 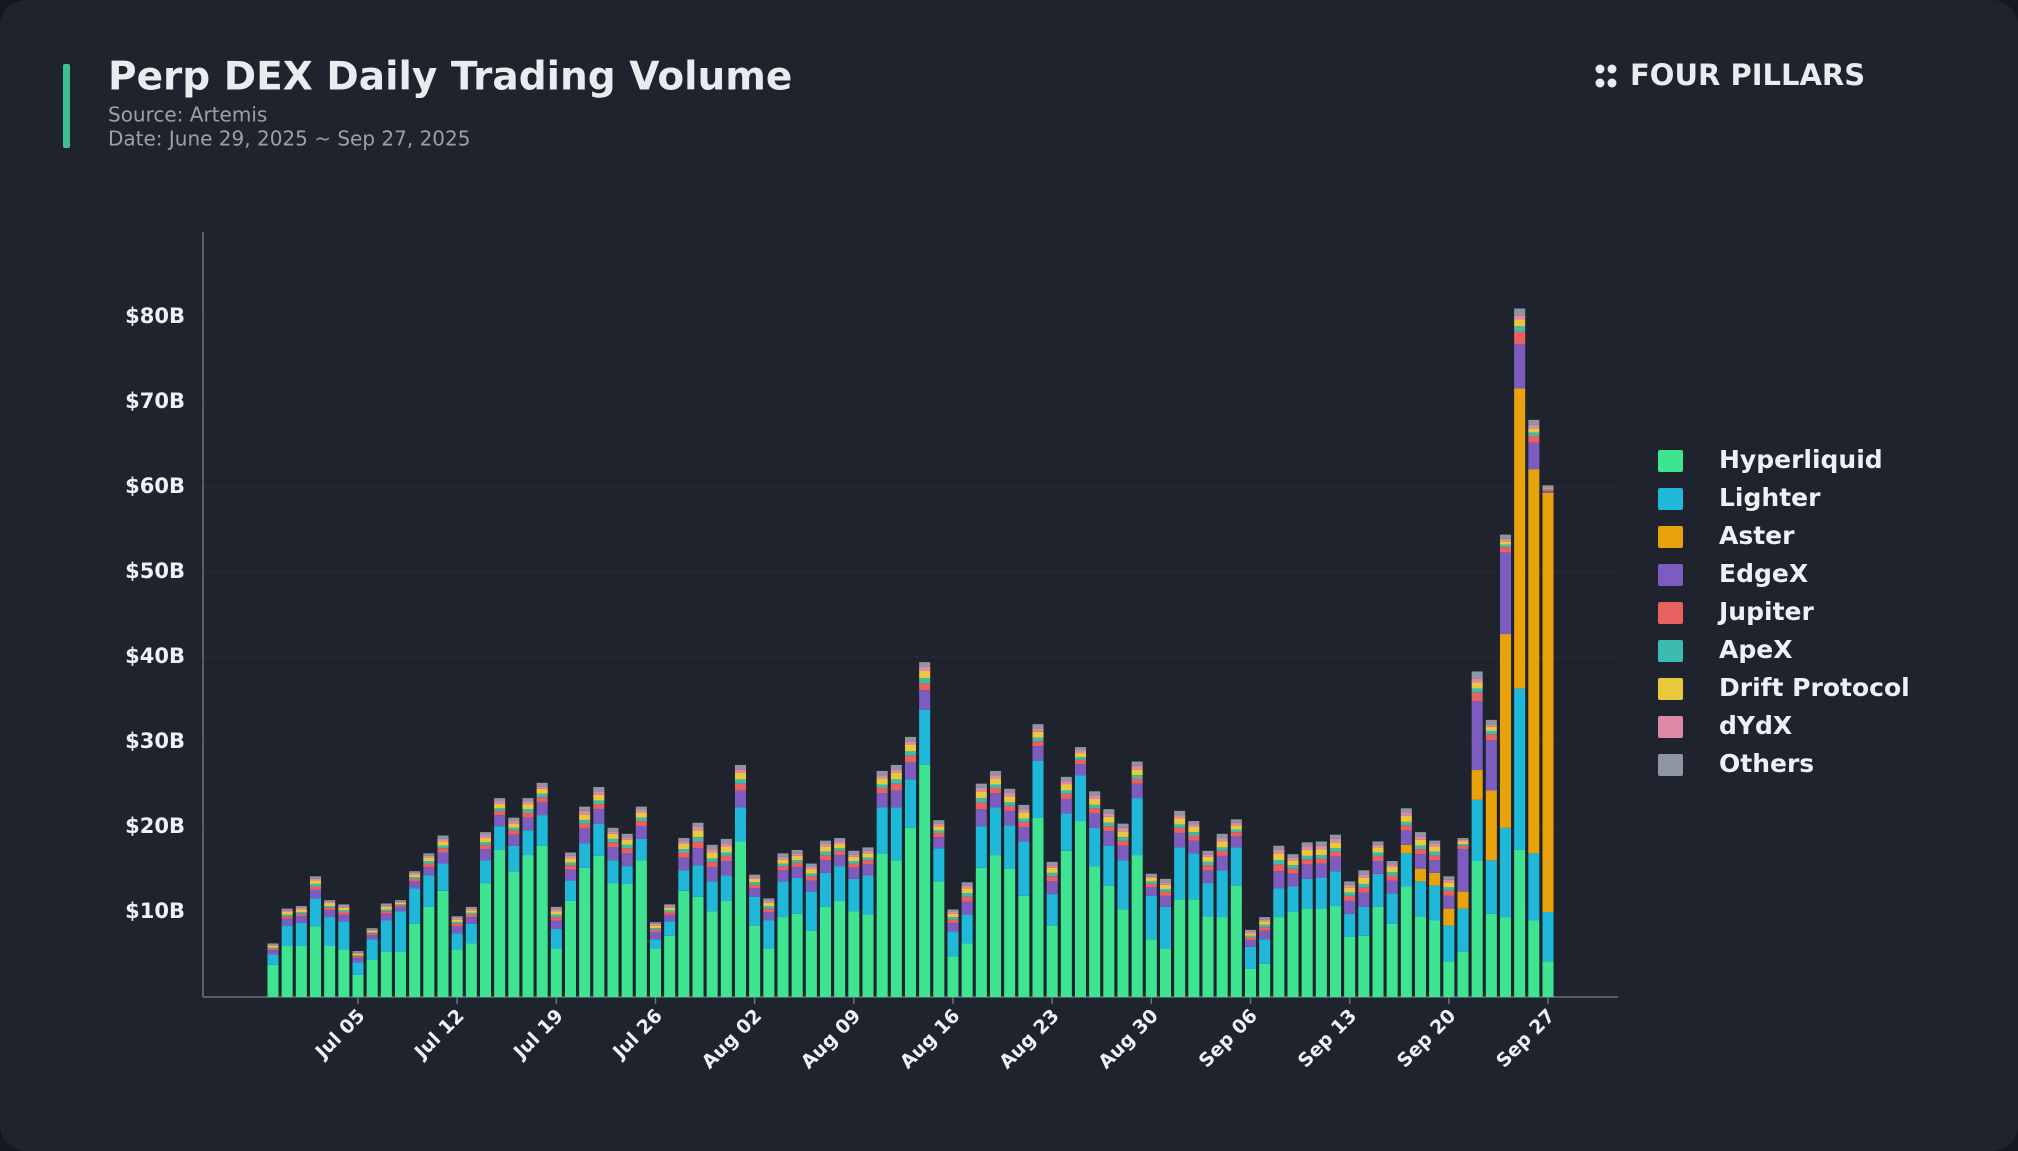 What do you see at coordinates (1670, 651) in the screenshot?
I see `legend-swatch` at bounding box center [1670, 651].